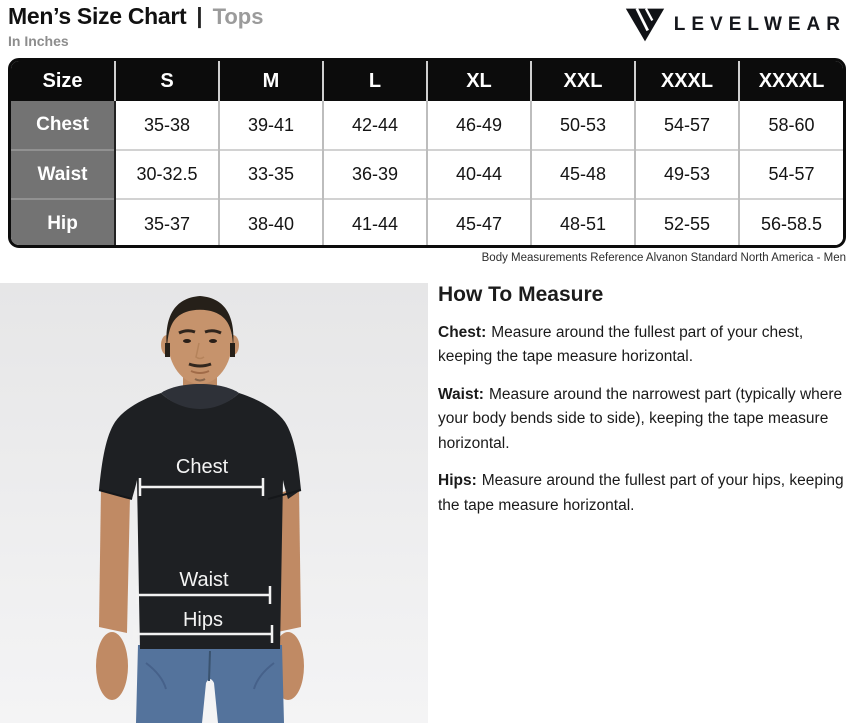 The width and height of the screenshot is (854, 723). Describe the element at coordinates (686, 81) in the screenshot. I see `header-xxxl: XXXL` at that location.